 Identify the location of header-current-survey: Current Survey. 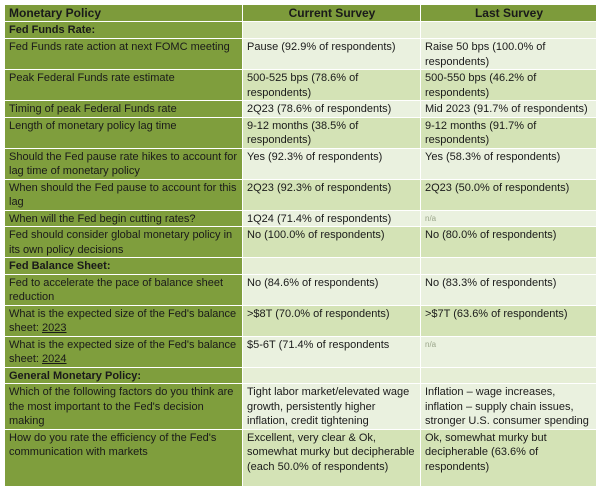
(331, 13).